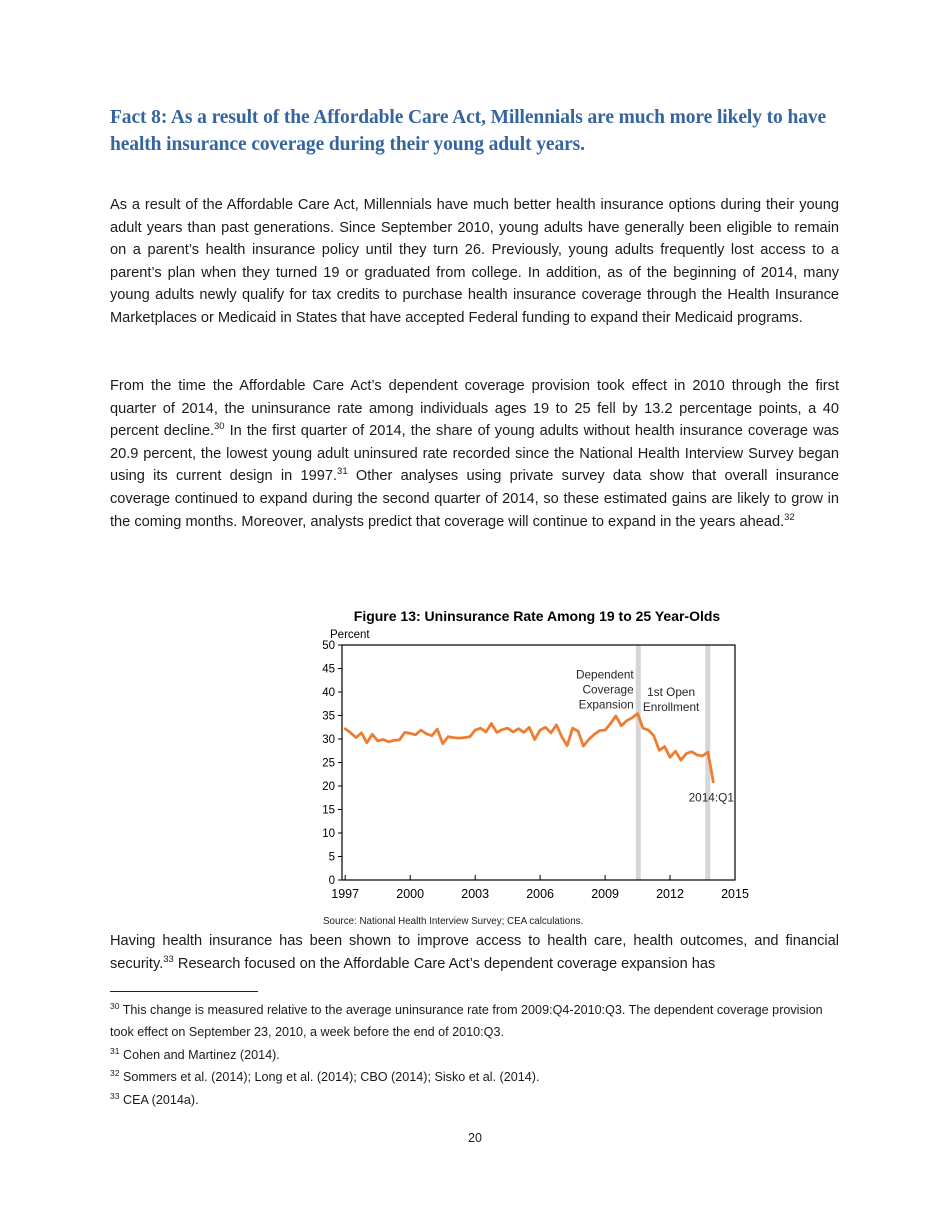 Image resolution: width=950 pixels, height=1230 pixels. I want to click on svg-text: 0, so click(332, 881).